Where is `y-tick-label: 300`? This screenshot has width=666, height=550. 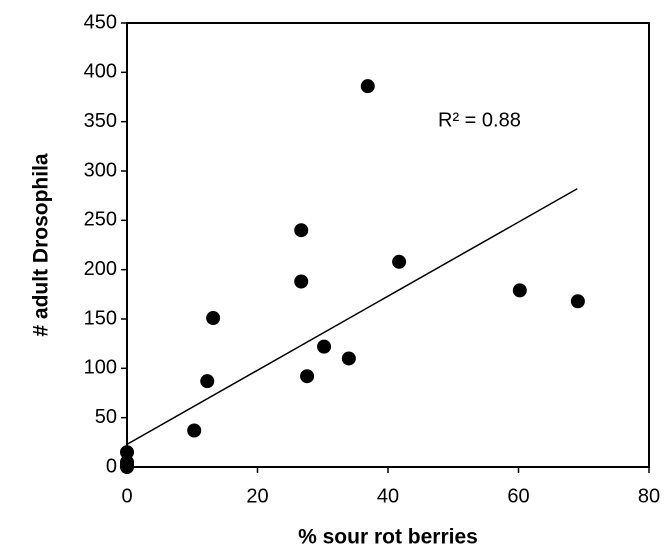 y-tick-label: 300 is located at coordinates (100, 170).